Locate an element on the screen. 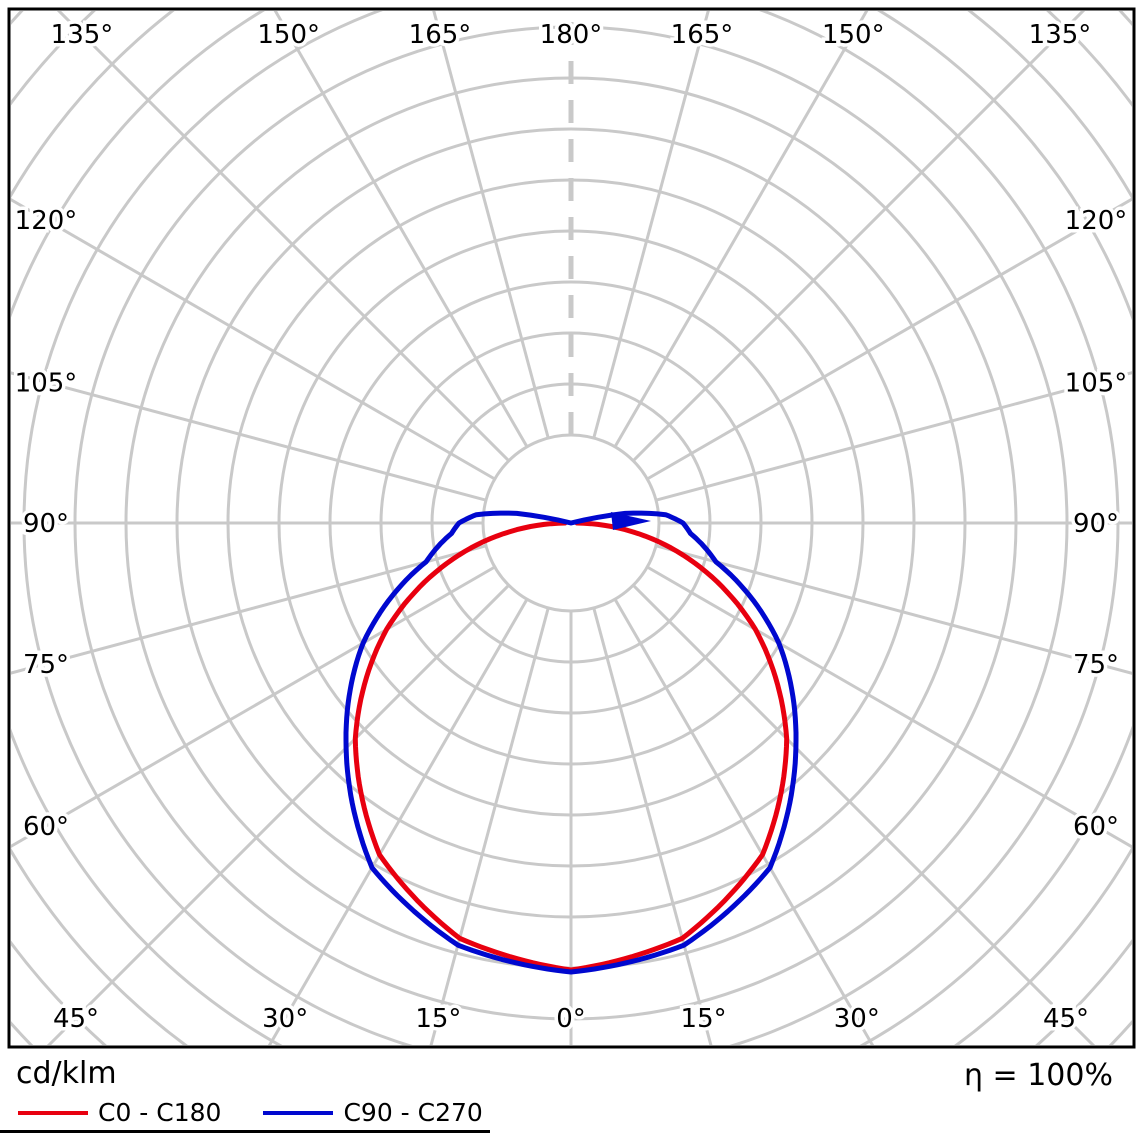  legend-item-c90-c270: C90 - C270 is located at coordinates (373, 1112).